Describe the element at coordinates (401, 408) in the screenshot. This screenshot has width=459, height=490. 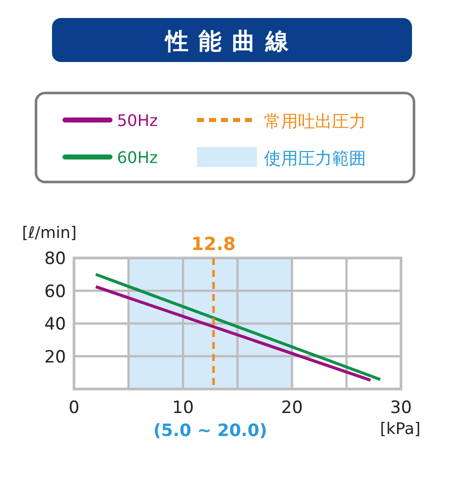
I see `x-tick-label: 30` at that location.